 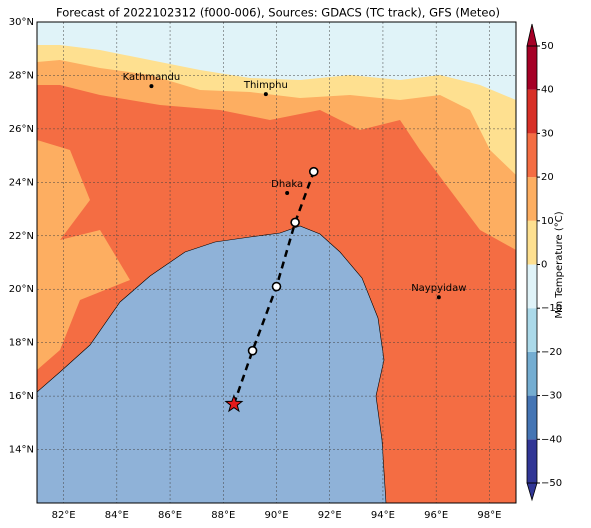 I want to click on colorbar-extend-bottom, so click(x=532, y=492).